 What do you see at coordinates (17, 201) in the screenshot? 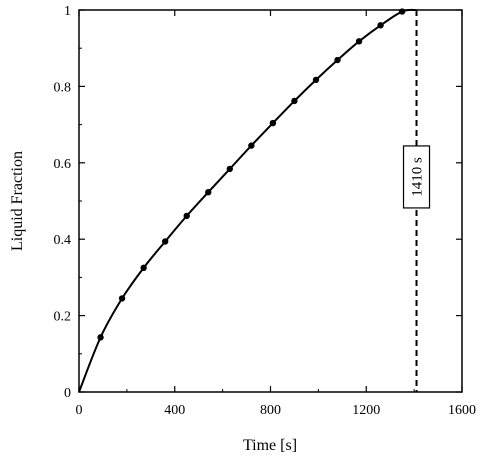
I see `y-axis-title: Liquid Fraction` at bounding box center [17, 201].